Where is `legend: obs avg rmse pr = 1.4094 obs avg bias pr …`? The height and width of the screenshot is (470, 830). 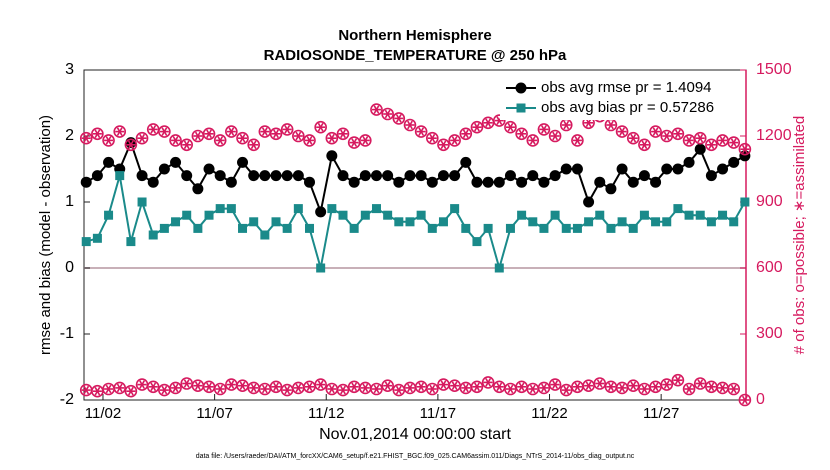
legend: obs avg rmse pr = 1.4094 obs avg bias pr … is located at coordinates (621, 98).